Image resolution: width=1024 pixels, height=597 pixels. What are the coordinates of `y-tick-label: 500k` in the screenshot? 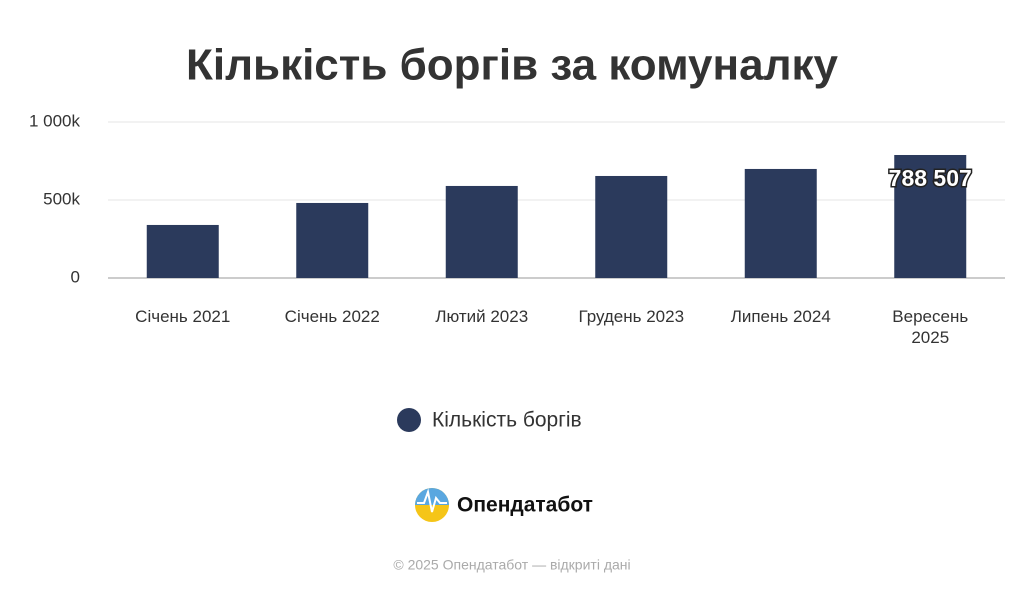 It's located at (61, 198).